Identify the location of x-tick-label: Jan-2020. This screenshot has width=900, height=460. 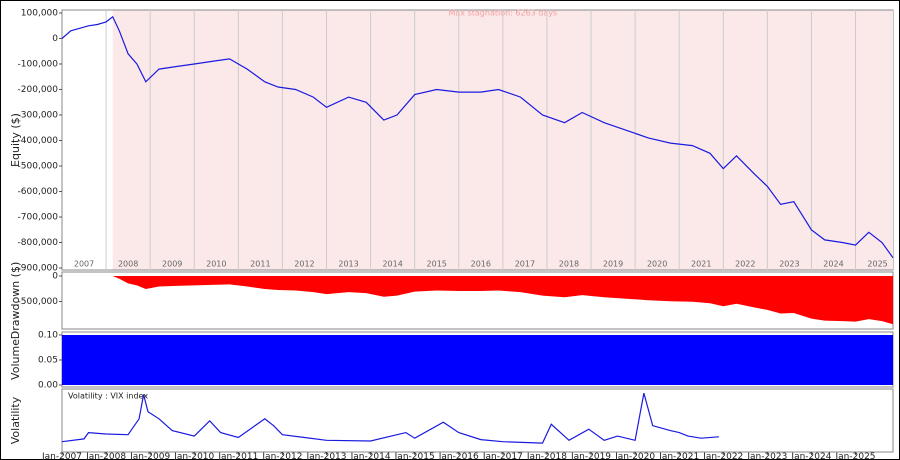
(634, 456).